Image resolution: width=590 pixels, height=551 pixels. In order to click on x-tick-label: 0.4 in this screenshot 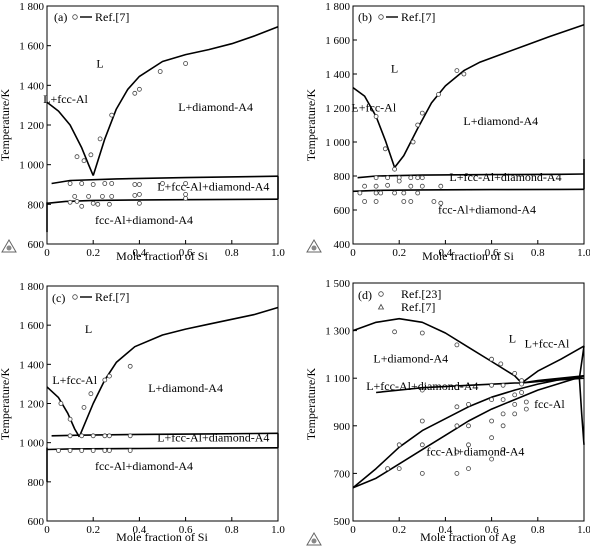, I will do `click(140, 530)`.